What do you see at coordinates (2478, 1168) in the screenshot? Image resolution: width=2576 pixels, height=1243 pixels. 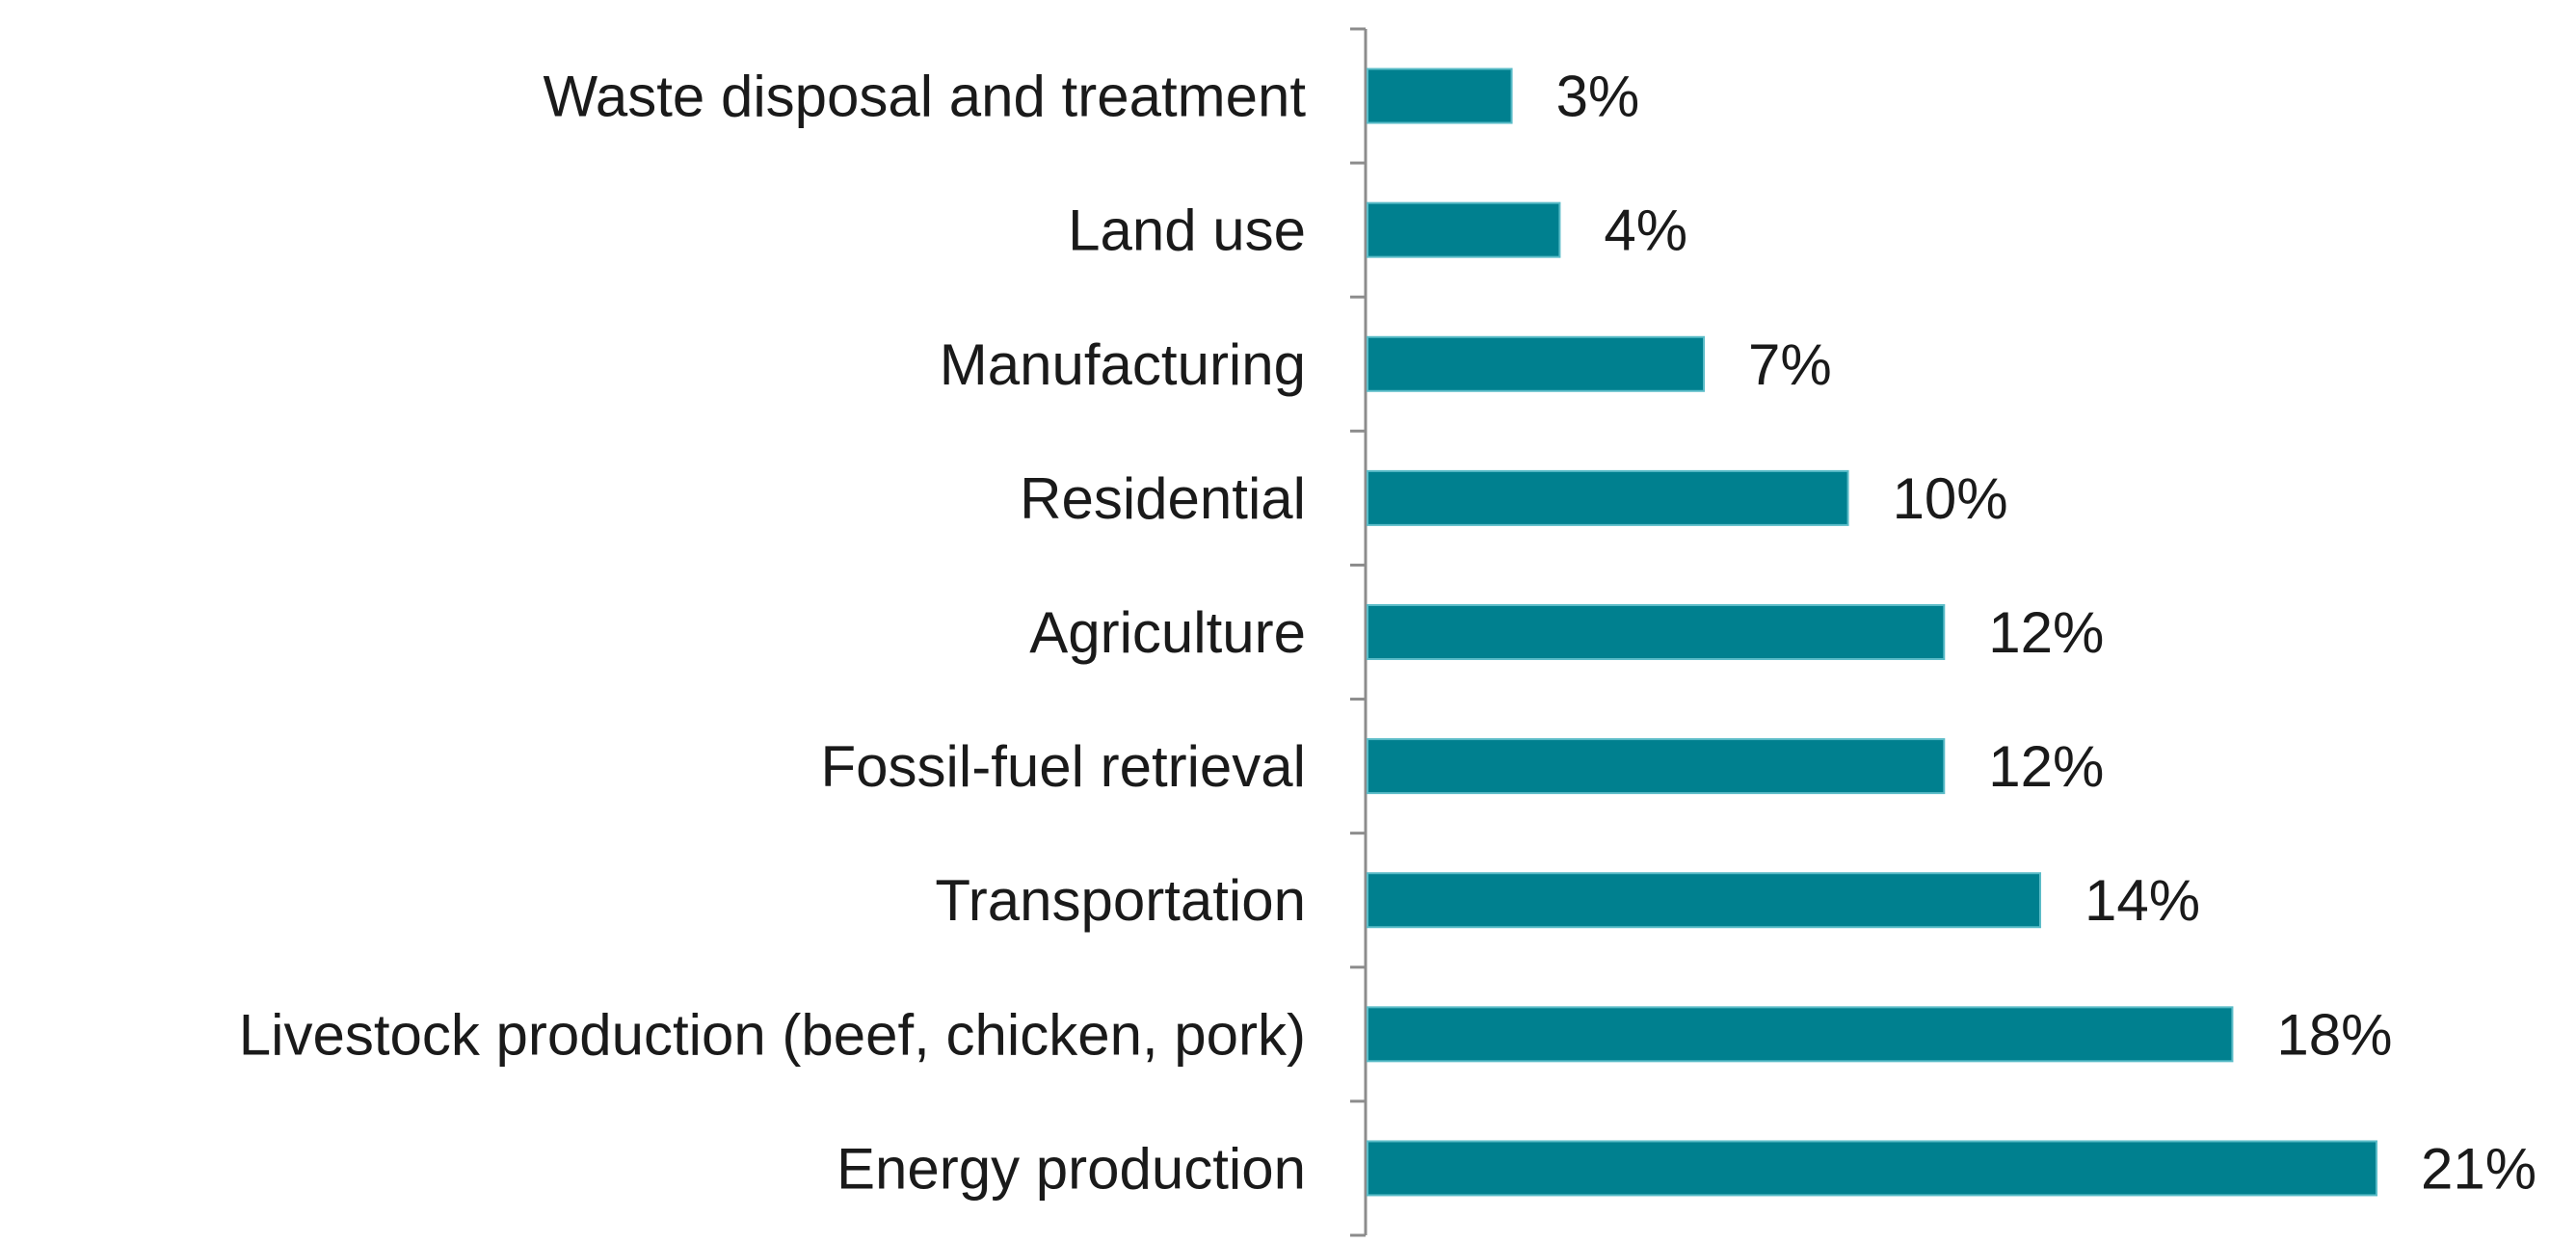 I see `value-label: 21%` at bounding box center [2478, 1168].